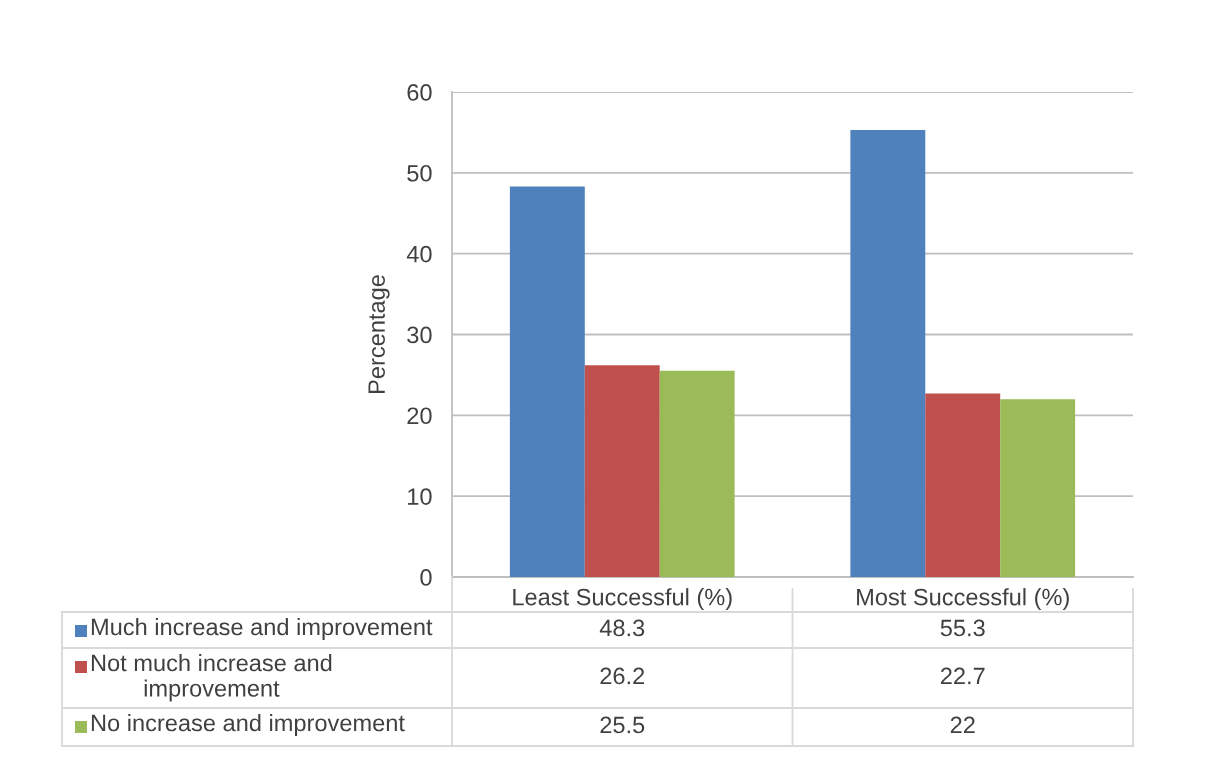  What do you see at coordinates (622, 599) in the screenshot?
I see `x-tick-label: Least Successful (%)` at bounding box center [622, 599].